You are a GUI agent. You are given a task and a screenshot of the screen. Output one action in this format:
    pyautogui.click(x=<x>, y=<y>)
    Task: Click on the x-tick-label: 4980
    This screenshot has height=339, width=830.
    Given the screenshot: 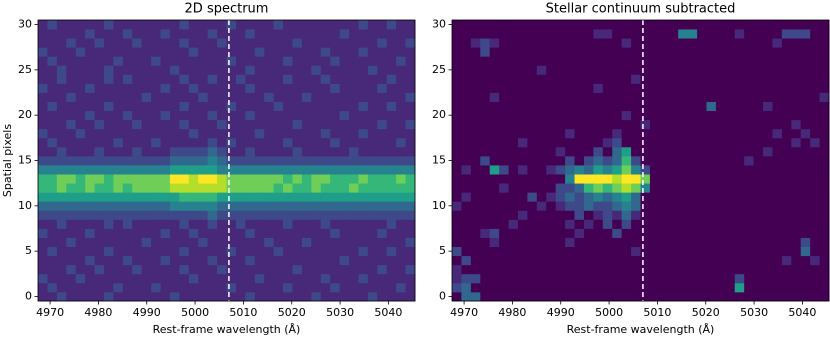 What is the action you would take?
    pyautogui.click(x=512, y=312)
    